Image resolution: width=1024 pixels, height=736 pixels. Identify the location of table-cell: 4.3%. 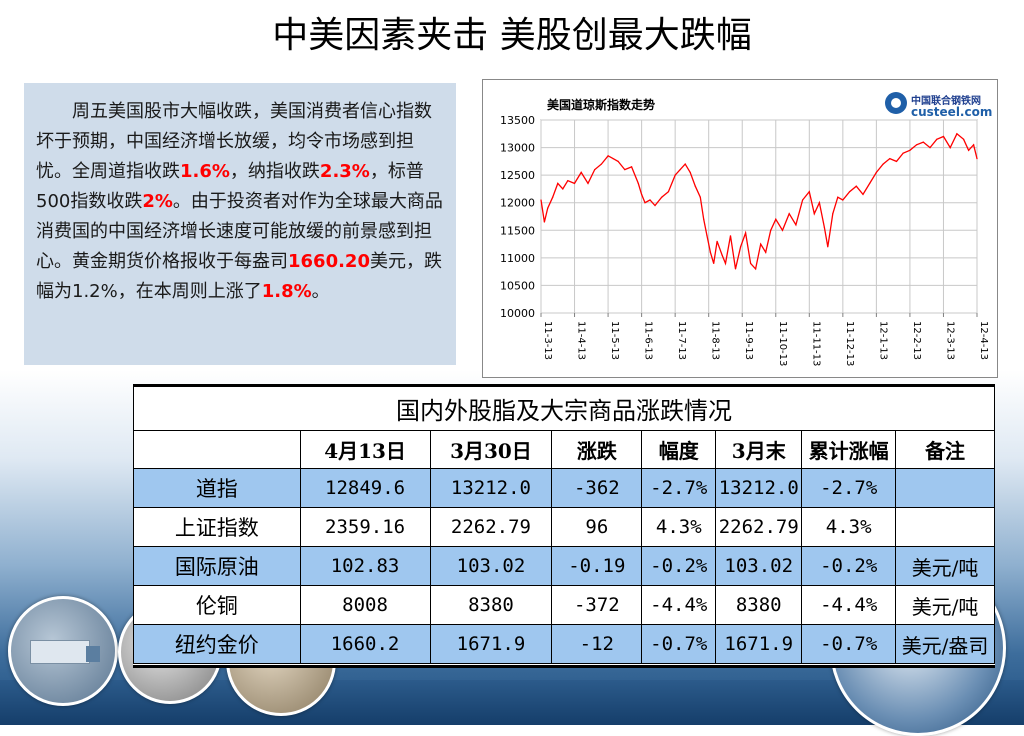
(849, 527).